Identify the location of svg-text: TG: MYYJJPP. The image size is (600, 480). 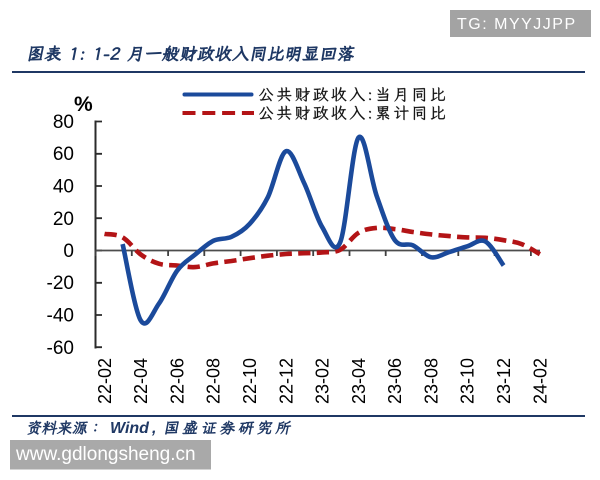
(517, 24).